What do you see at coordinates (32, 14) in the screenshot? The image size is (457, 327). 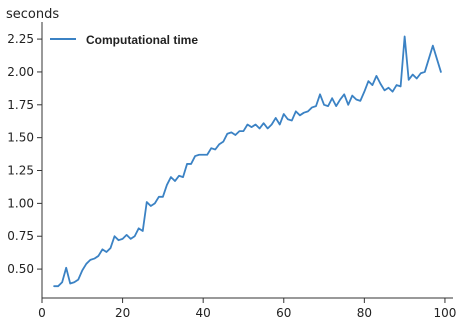 I see `y-axis-label: seconds` at bounding box center [32, 14].